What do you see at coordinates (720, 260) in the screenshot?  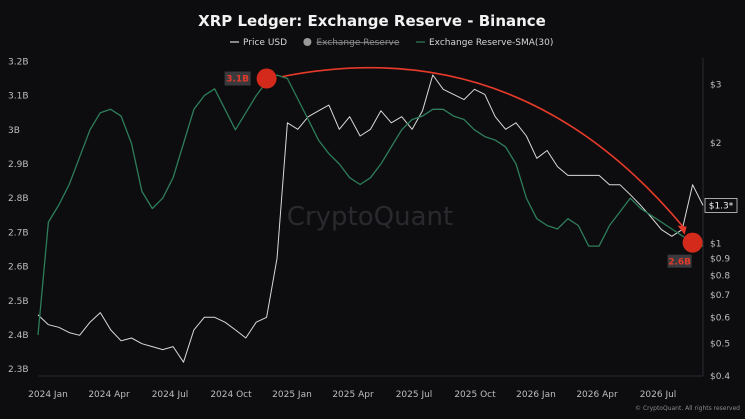 I see `right-tick-label: $0.9` at bounding box center [720, 260].